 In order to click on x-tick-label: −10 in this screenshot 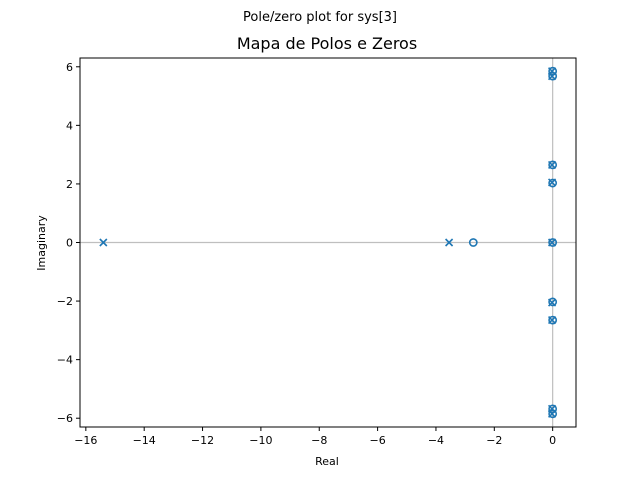, I will do `click(260, 440)`.